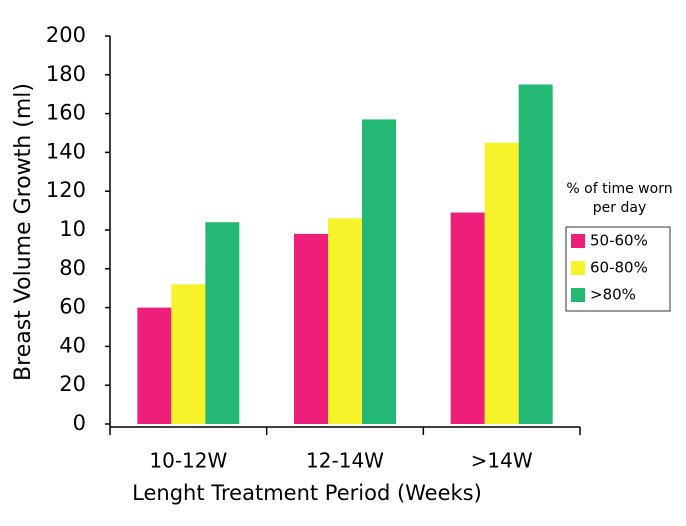  I want to click on y-tick-label: 160, so click(66, 113).